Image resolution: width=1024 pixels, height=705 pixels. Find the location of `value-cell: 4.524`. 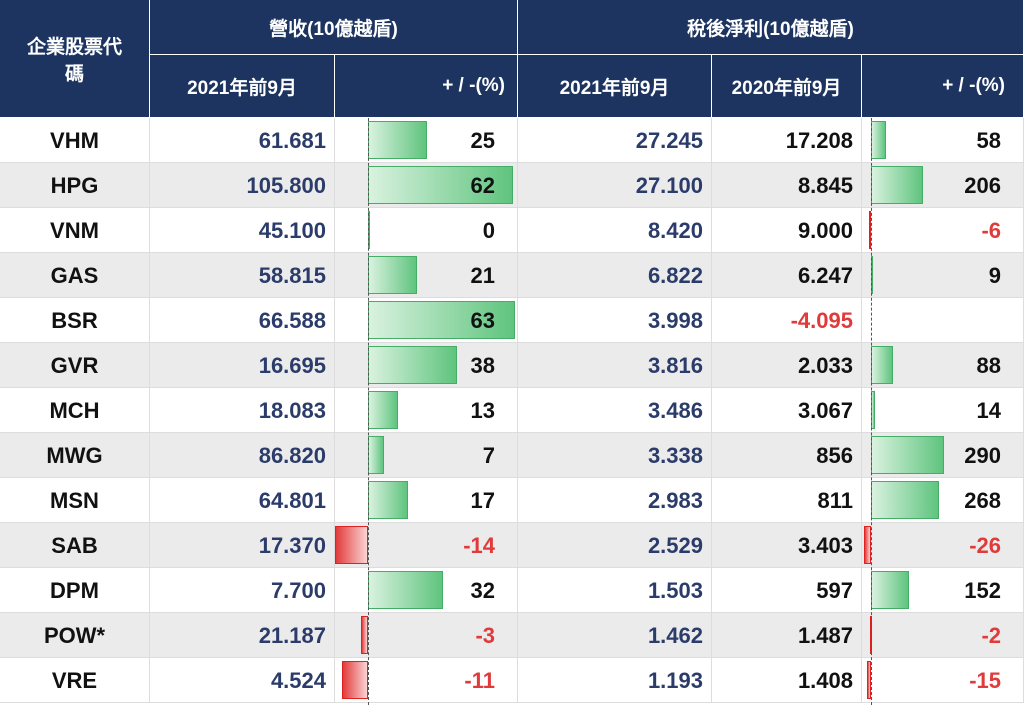

value-cell: 4.524 is located at coordinates (242, 680).